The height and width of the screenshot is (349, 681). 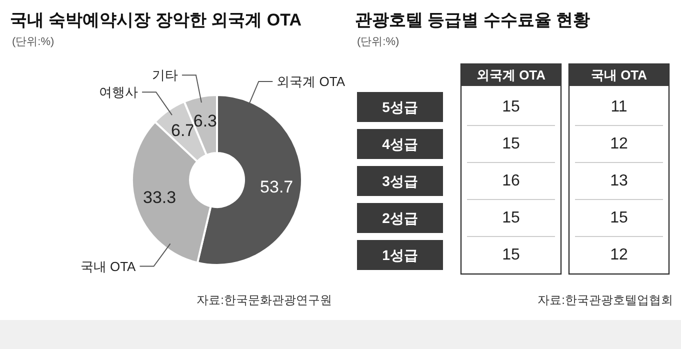 What do you see at coordinates (182, 130) in the screenshot?
I see `data-label: 6.7` at bounding box center [182, 130].